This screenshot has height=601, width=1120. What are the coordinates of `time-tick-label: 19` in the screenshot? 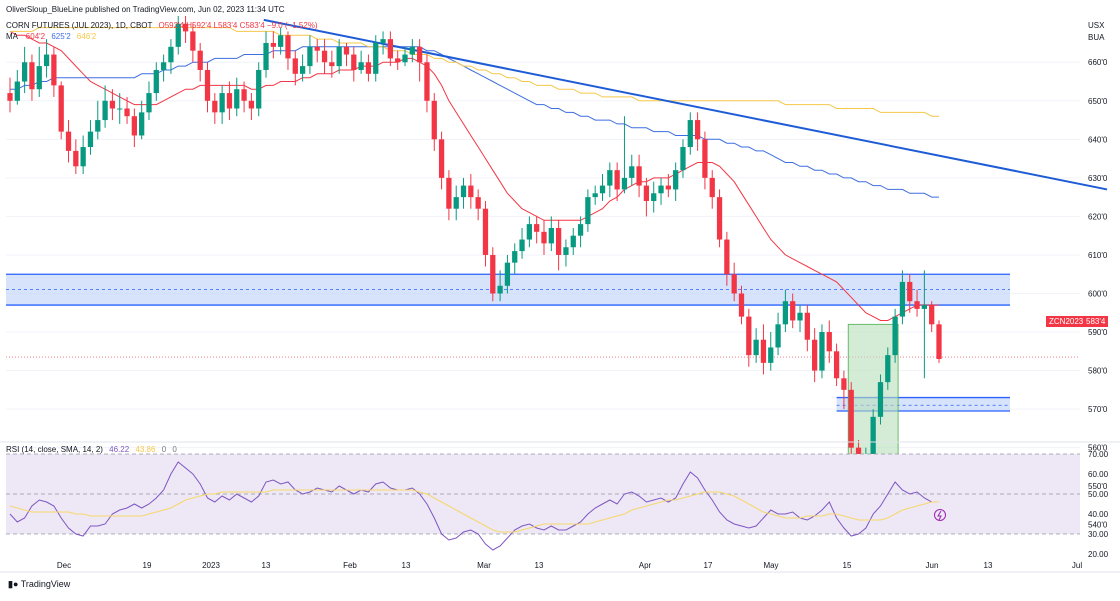 It's located at (147, 565).